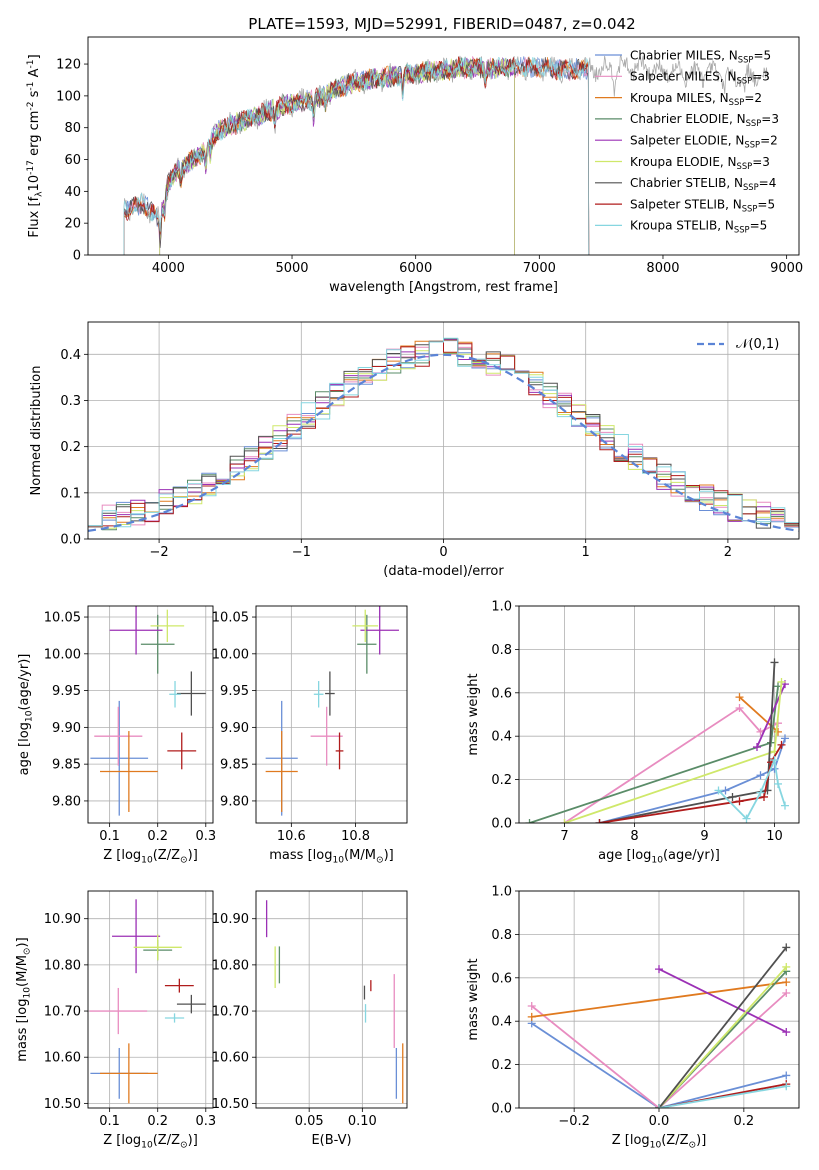 The image size is (819, 1170). Describe the element at coordinates (501, 693) in the screenshot. I see `weight_vs_age-y-tick-label: 0.6` at that location.